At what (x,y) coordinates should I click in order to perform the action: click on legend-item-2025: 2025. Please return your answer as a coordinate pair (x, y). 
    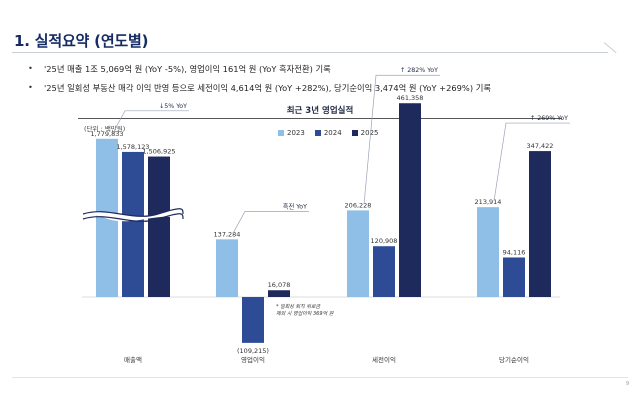
    Looking at the image, I should click on (365, 133).